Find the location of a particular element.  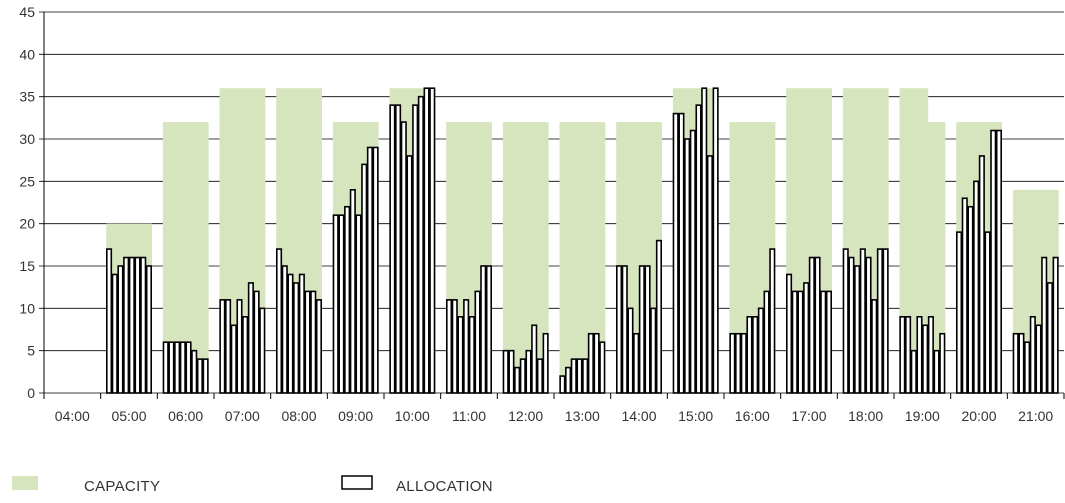

y-tick-label: 30 is located at coordinates (27, 139).